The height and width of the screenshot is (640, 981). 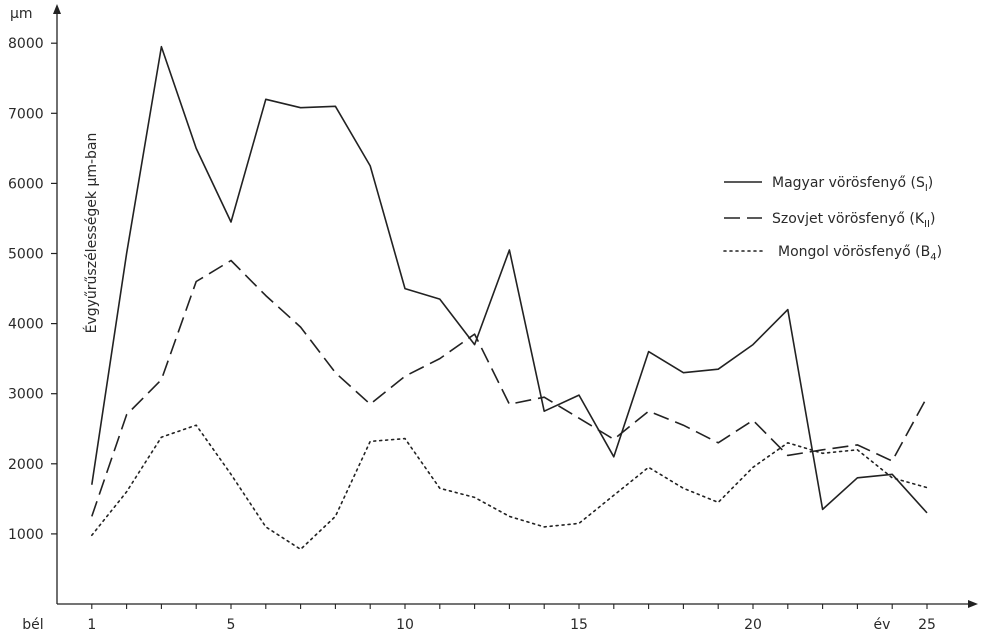 What do you see at coordinates (26, 184) in the screenshot?
I see `y-tick-label: 6000` at bounding box center [26, 184].